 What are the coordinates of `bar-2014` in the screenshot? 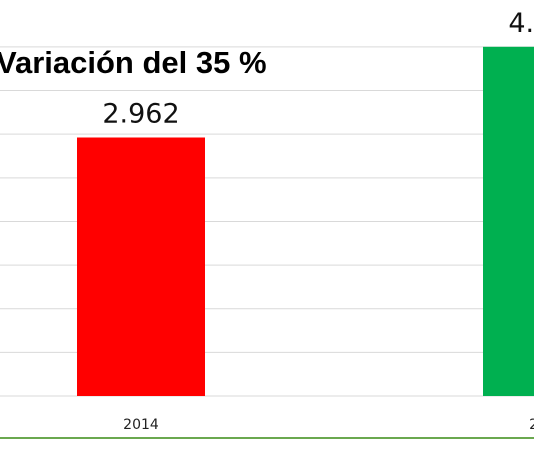 It's located at (141, 267).